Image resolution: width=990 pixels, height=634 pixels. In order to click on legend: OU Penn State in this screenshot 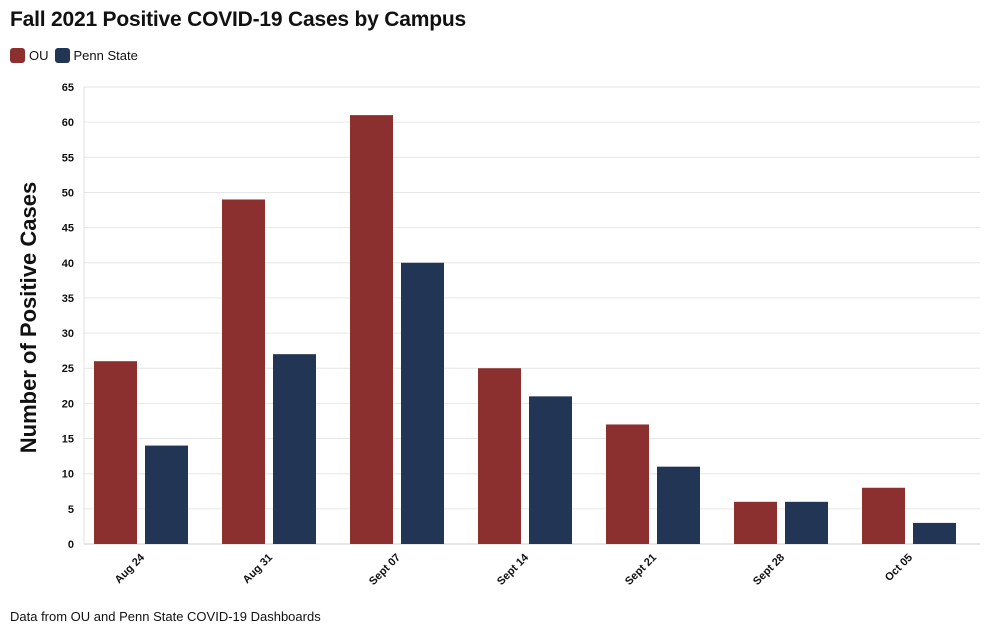, I will do `click(77, 55)`.